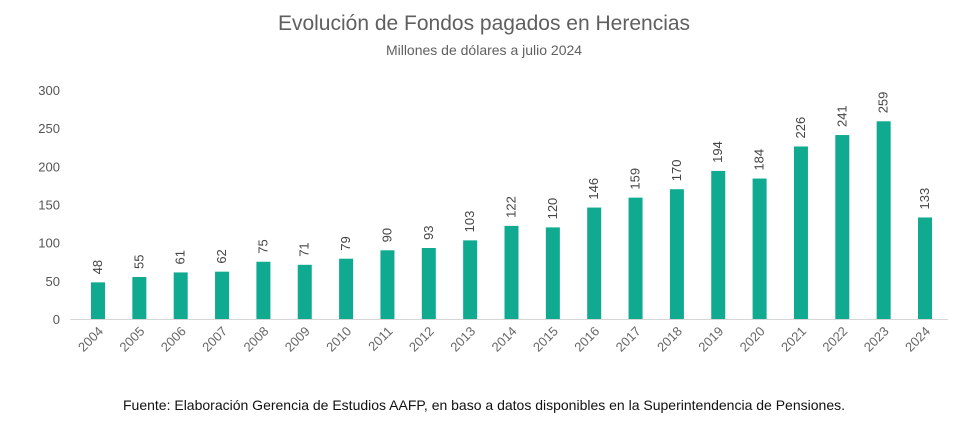 The height and width of the screenshot is (429, 968). I want to click on x-tick-label: 2006, so click(173, 339).